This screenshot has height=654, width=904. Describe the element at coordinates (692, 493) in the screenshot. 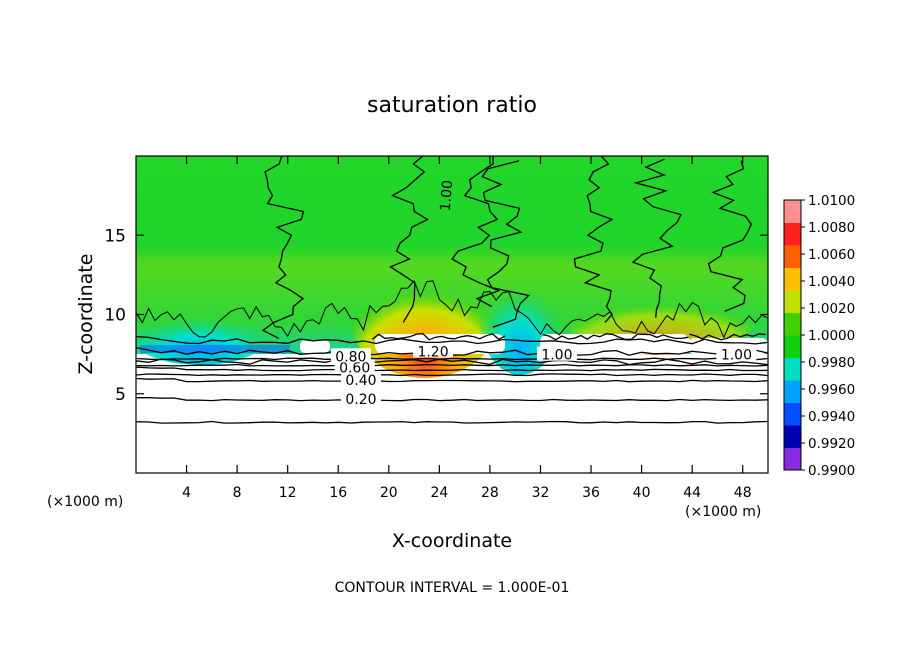

I see `x-tick-label: 44` at that location.